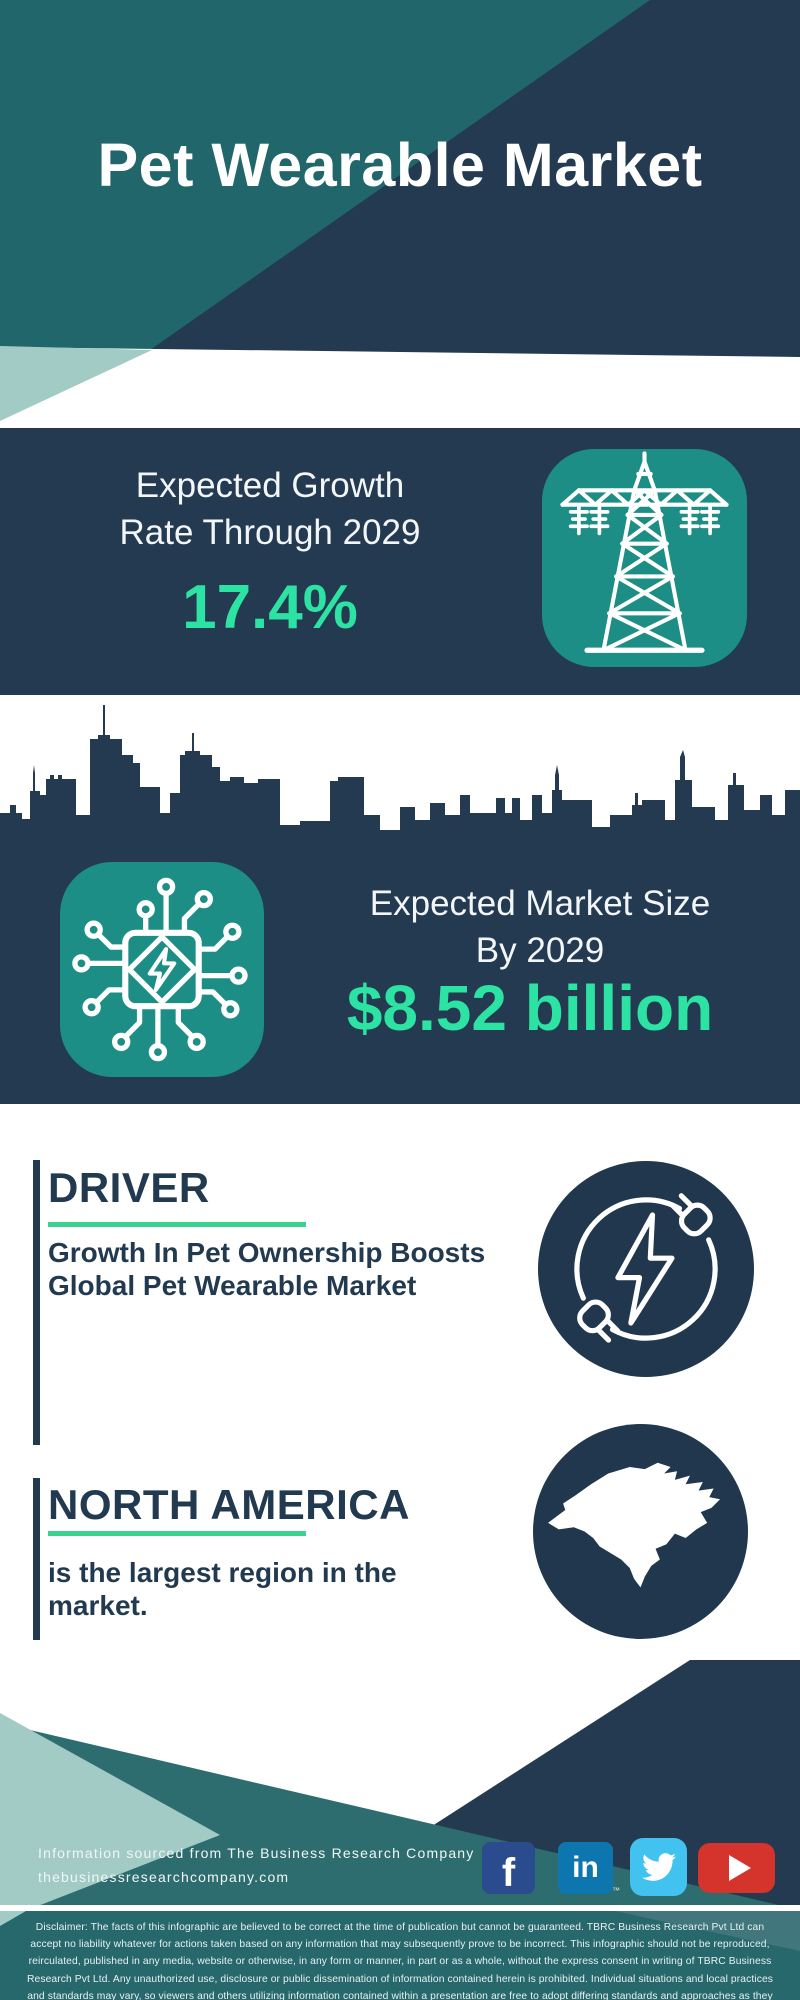 Image resolution: width=800 pixels, height=2000 pixels. I want to click on transmission-tower-icon, so click(644, 558).